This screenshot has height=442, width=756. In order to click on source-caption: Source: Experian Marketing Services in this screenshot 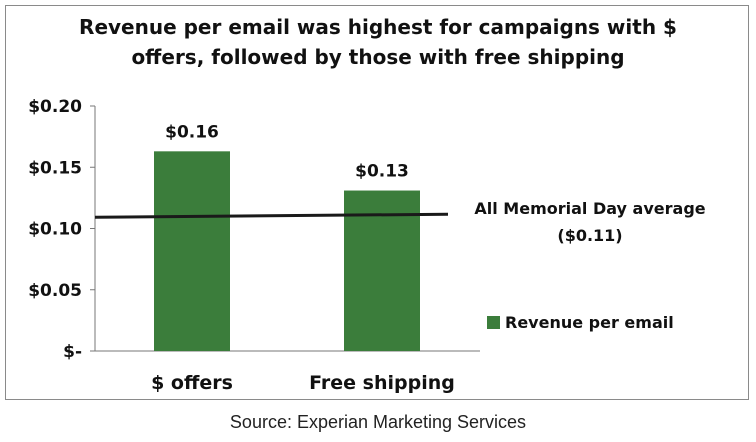, I will do `click(378, 422)`.